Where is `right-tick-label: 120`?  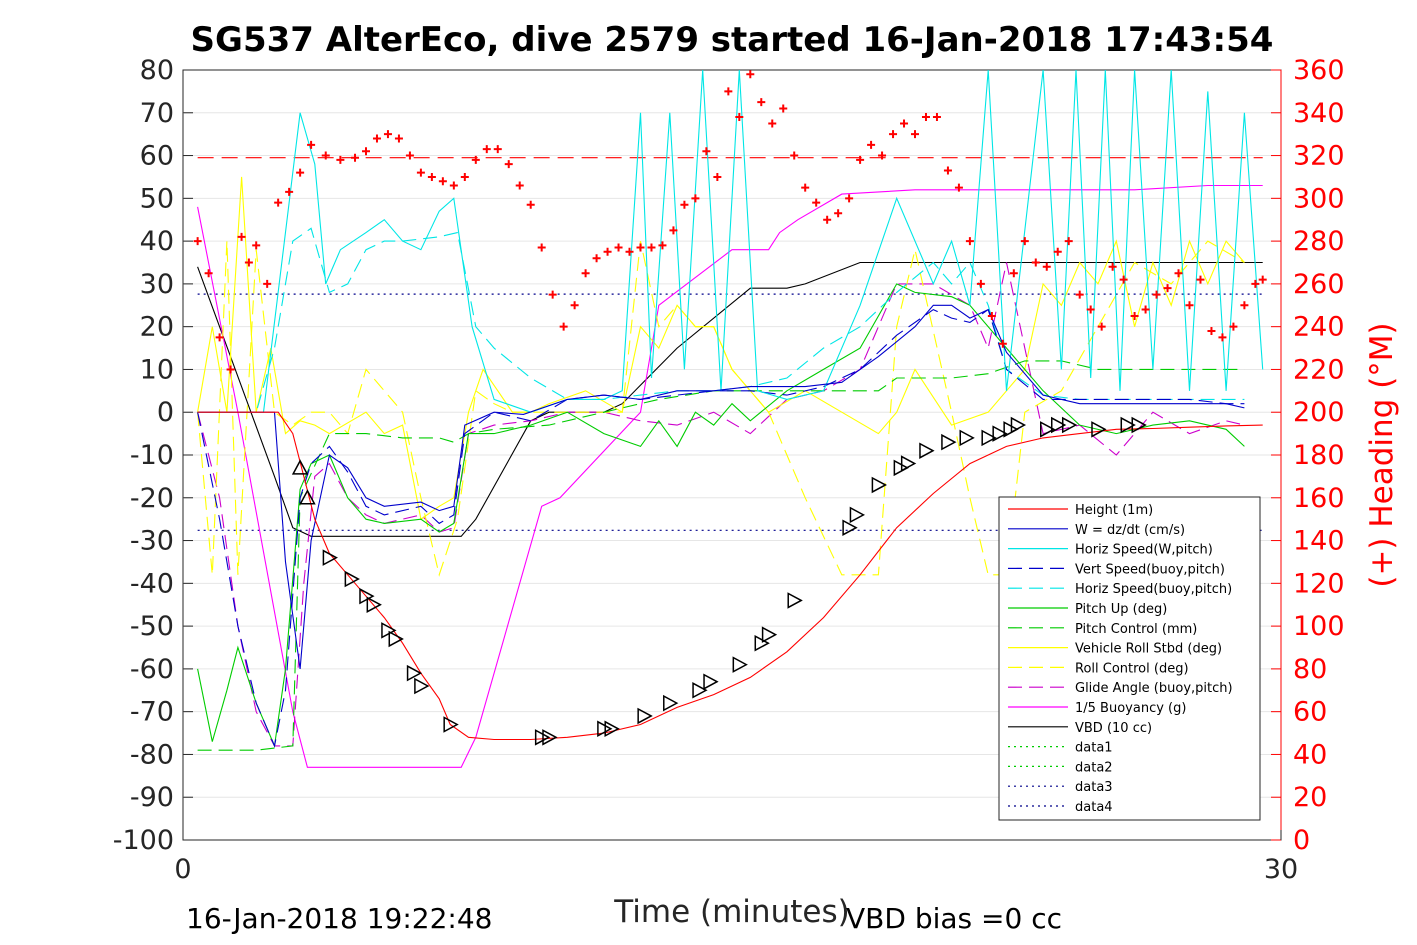
right-tick-label: 120 is located at coordinates (1319, 583).